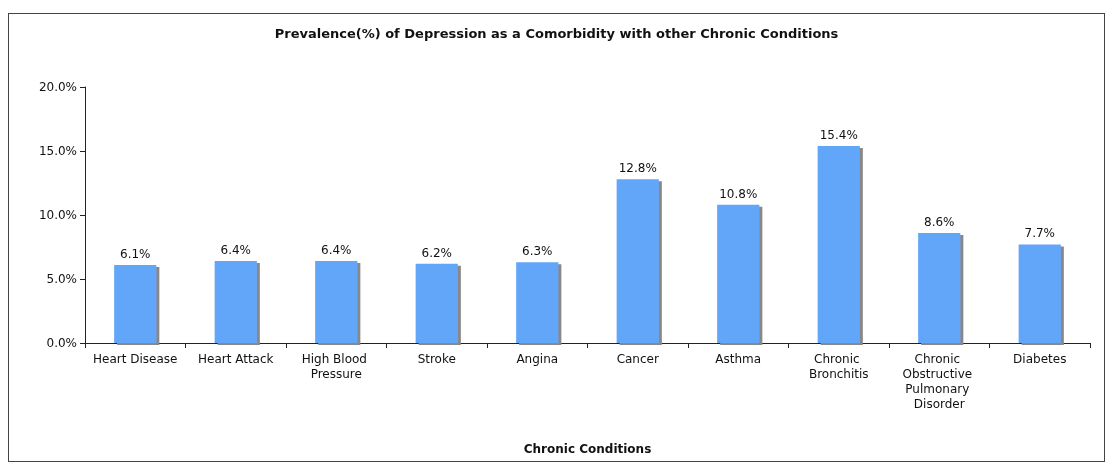 This screenshot has width=1107, height=463. Describe the element at coordinates (738, 358) in the screenshot. I see `x-tick-label: Asthma` at that location.